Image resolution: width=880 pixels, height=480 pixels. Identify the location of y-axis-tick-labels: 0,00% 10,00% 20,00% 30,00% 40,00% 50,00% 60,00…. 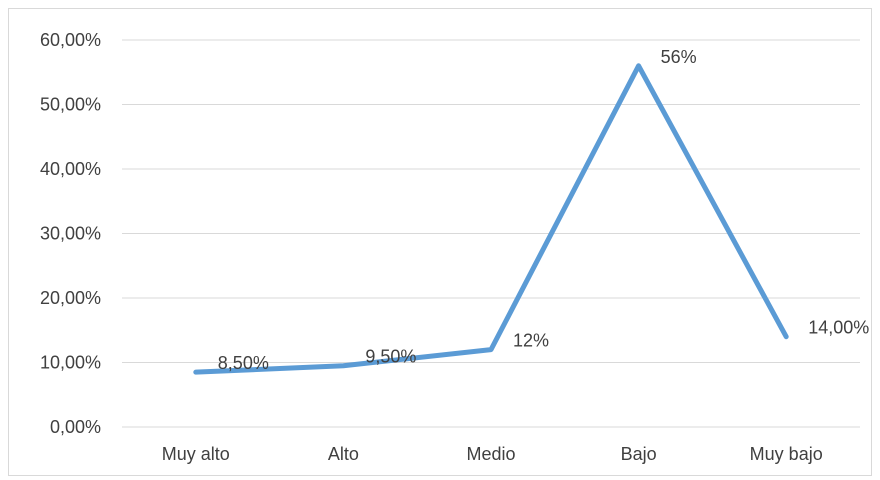
(70, 233).